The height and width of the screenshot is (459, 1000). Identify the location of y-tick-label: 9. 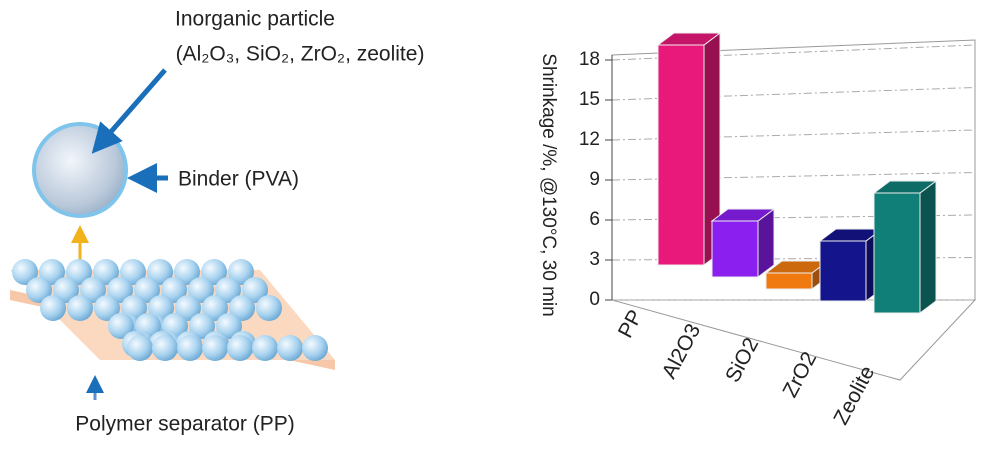
(594, 179).